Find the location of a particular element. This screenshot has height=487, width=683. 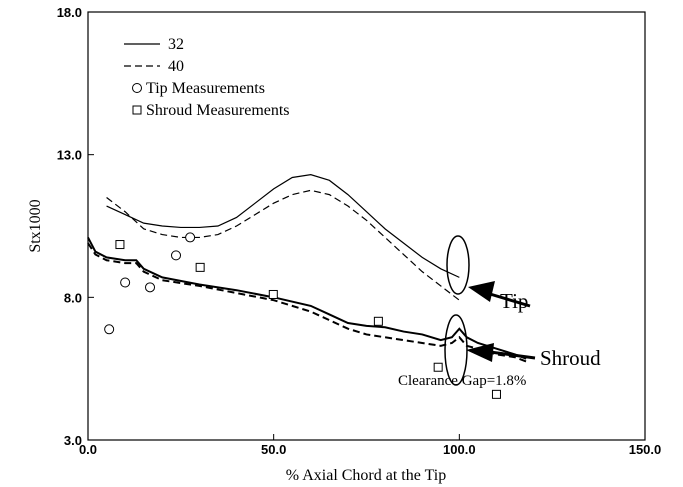

y-tick-label: 13.0 is located at coordinates (69, 155).